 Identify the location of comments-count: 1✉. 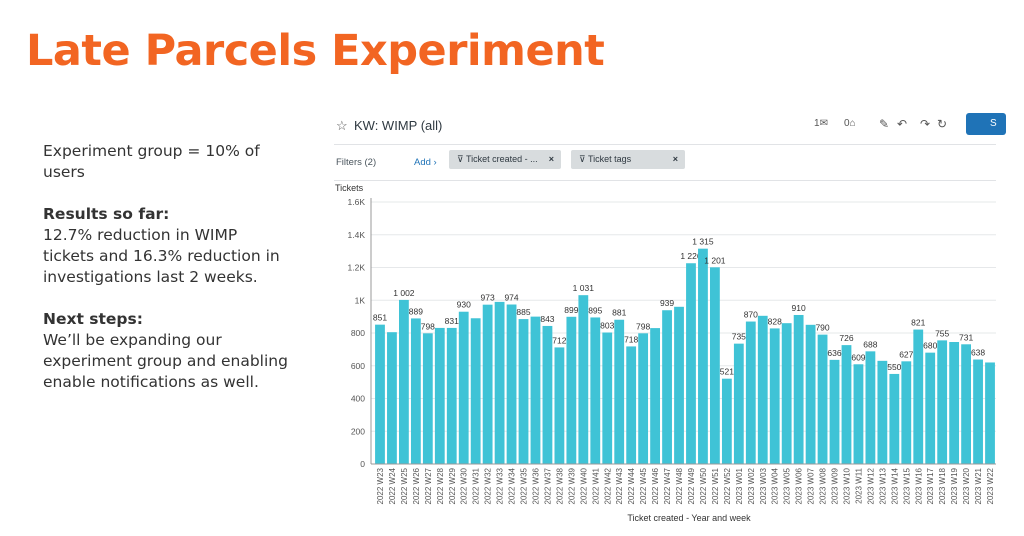
(821, 123).